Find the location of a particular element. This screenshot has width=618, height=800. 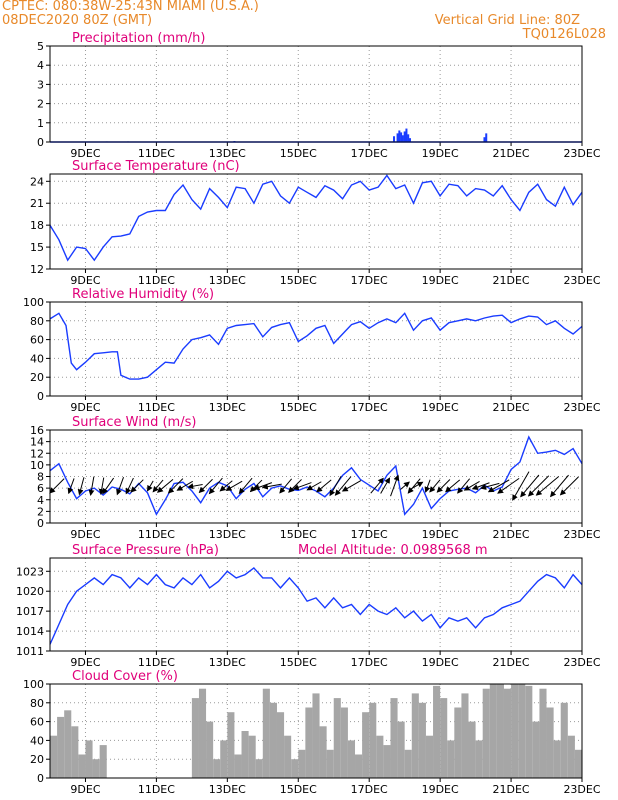

y-tick-label: 14 is located at coordinates (37, 442).